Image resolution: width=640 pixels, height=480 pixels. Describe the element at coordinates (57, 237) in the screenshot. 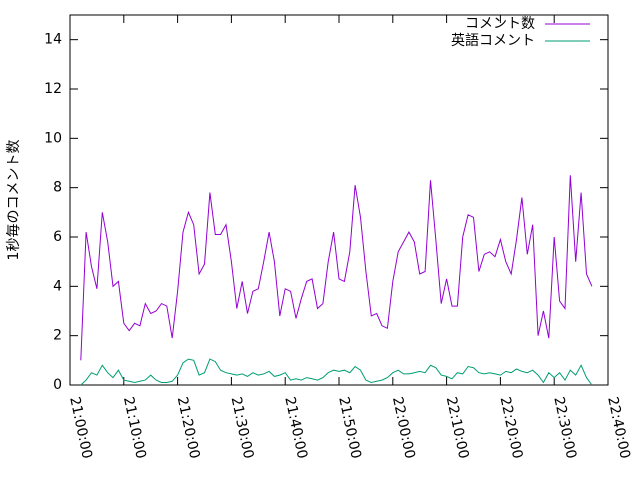

I see `y-tick-label: 6` at that location.